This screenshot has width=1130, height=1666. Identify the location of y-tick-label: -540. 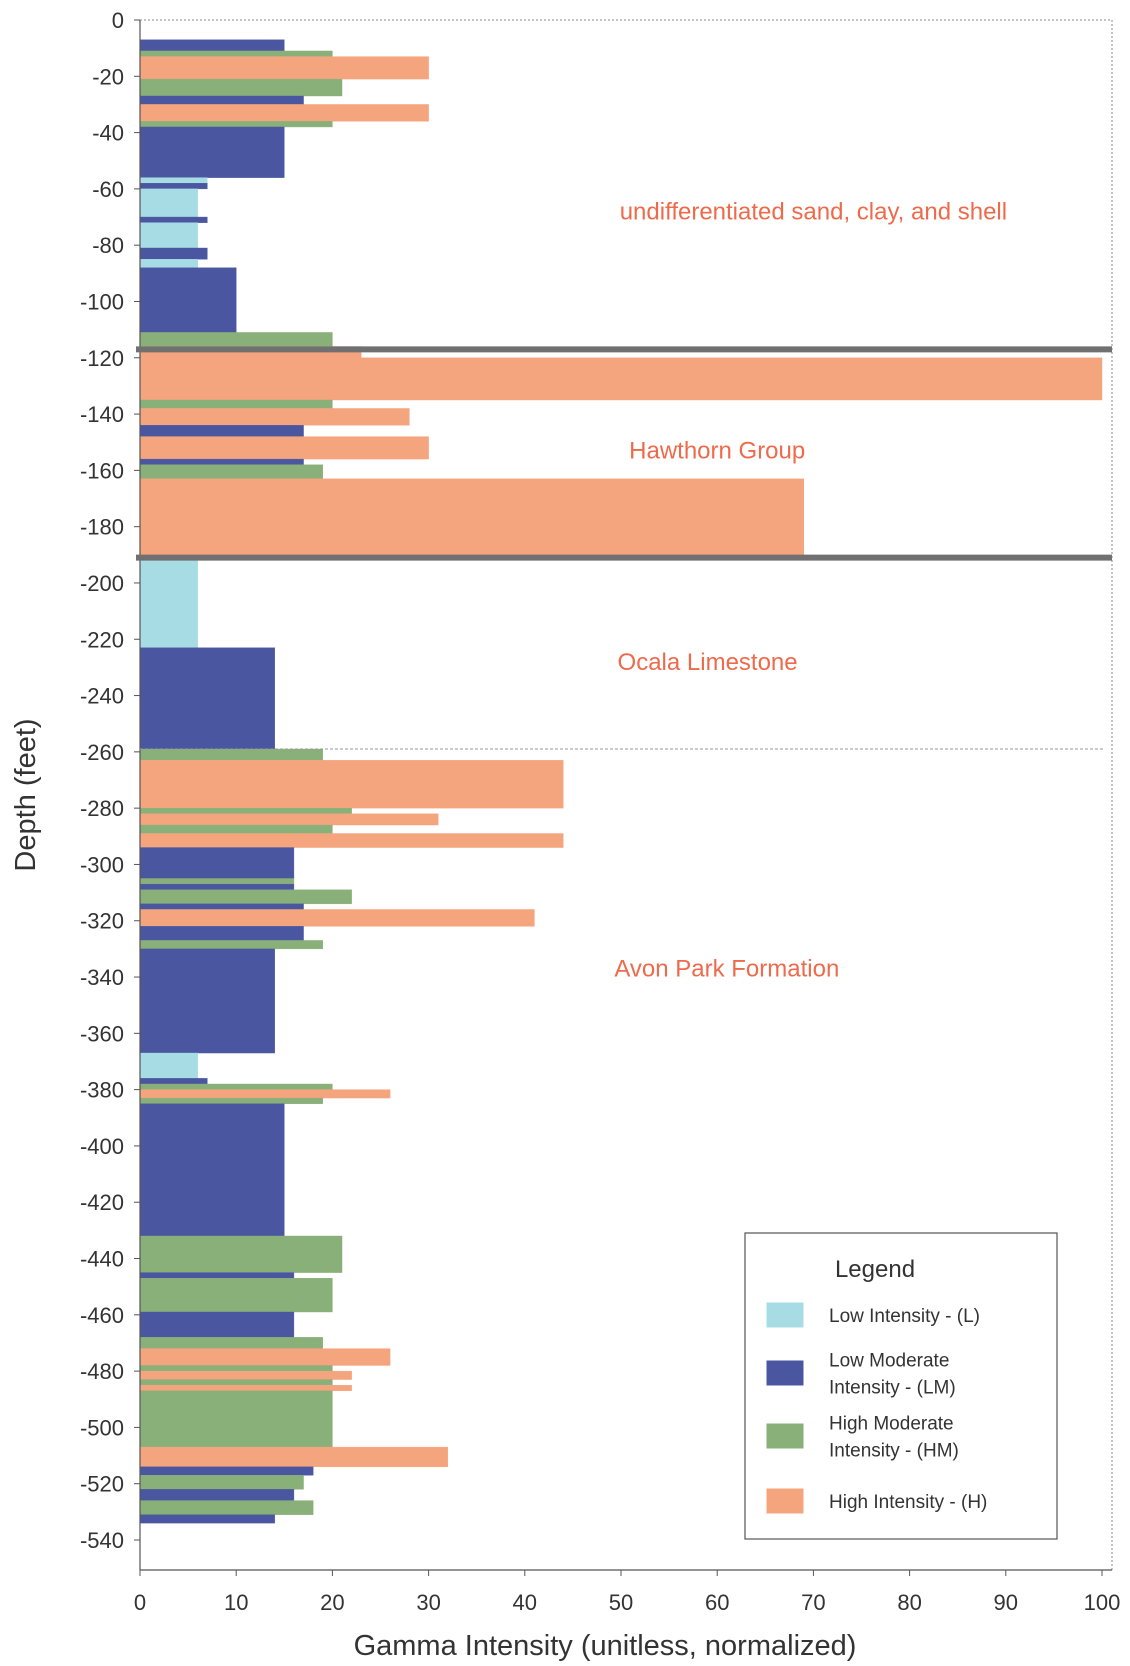
(102, 1540).